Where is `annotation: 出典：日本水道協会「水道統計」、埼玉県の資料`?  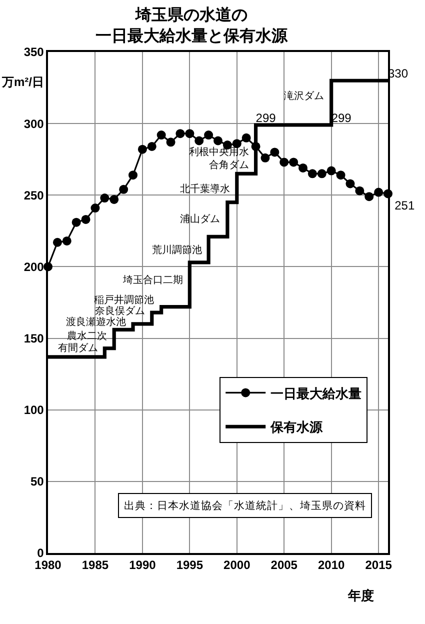
annotation: 出典：日本水道協会「水道統計」、埼玉県の資料 is located at coordinates (245, 505).